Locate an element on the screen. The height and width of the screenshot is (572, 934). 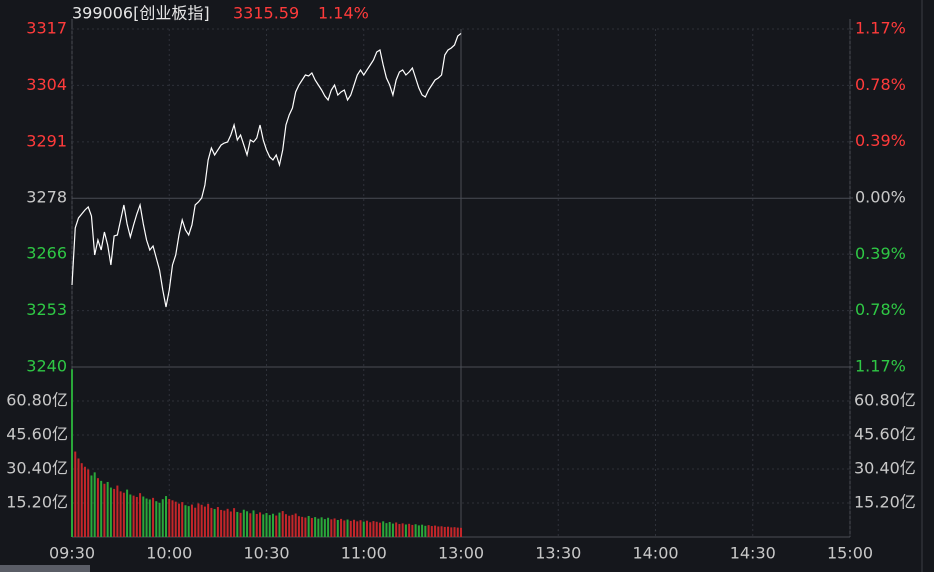
y-tick-label: 3240 is located at coordinates (46, 366).